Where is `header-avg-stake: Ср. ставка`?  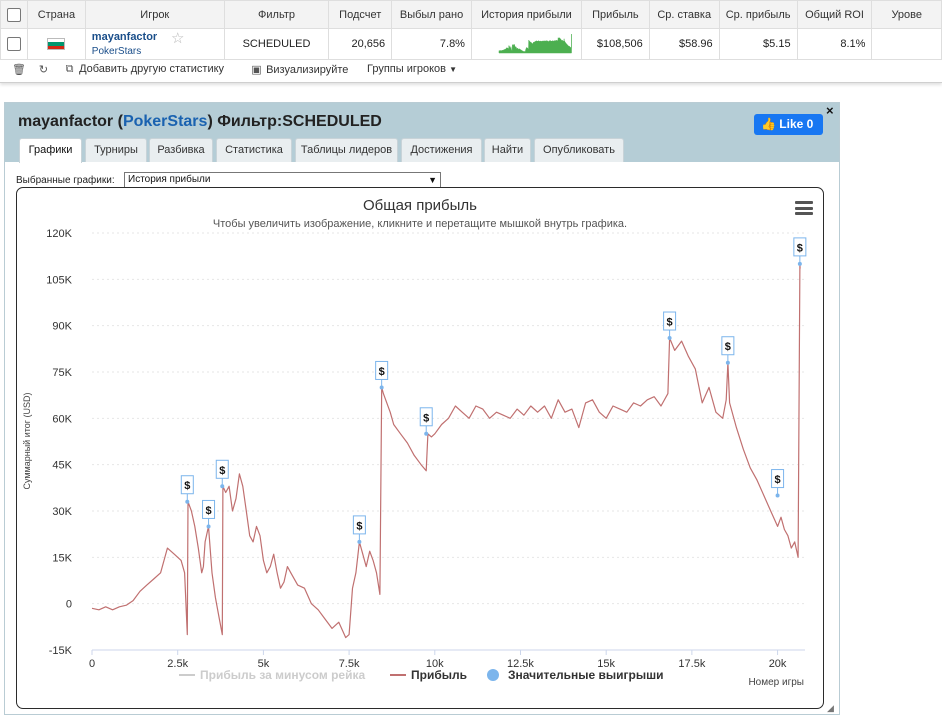 header-avg-stake: Ср. ставка is located at coordinates (684, 14).